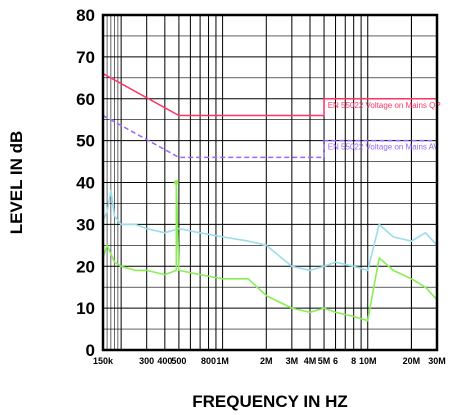 The height and width of the screenshot is (415, 450). What do you see at coordinates (292, 361) in the screenshot?
I see `x-tick-label: 3M` at bounding box center [292, 361].